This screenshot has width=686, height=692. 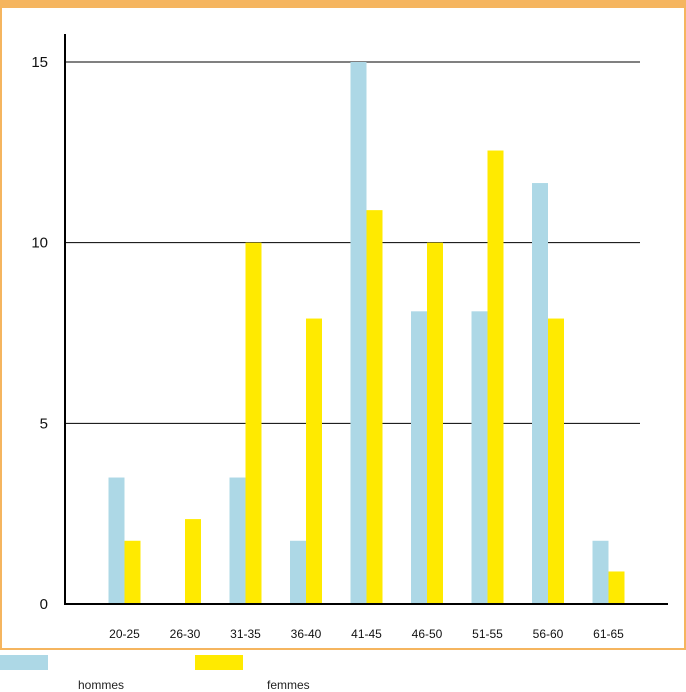 What do you see at coordinates (24, 662) in the screenshot?
I see `legend-swatch-hommes` at bounding box center [24, 662].